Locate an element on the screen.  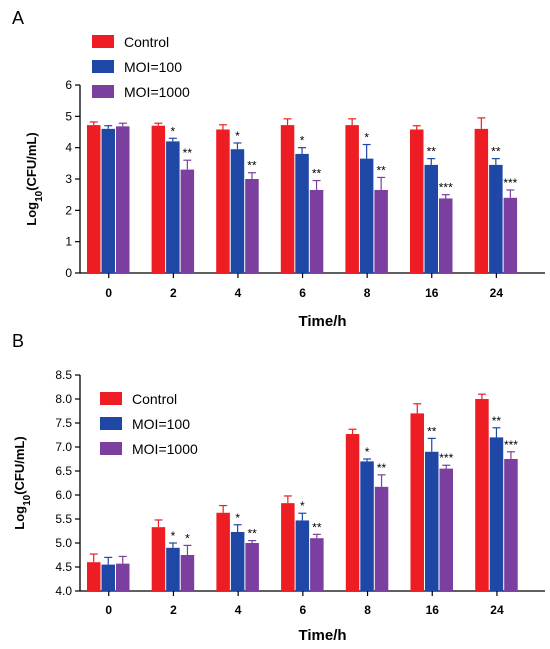
y-tick-label: 4.5 is located at coordinates (63, 567).